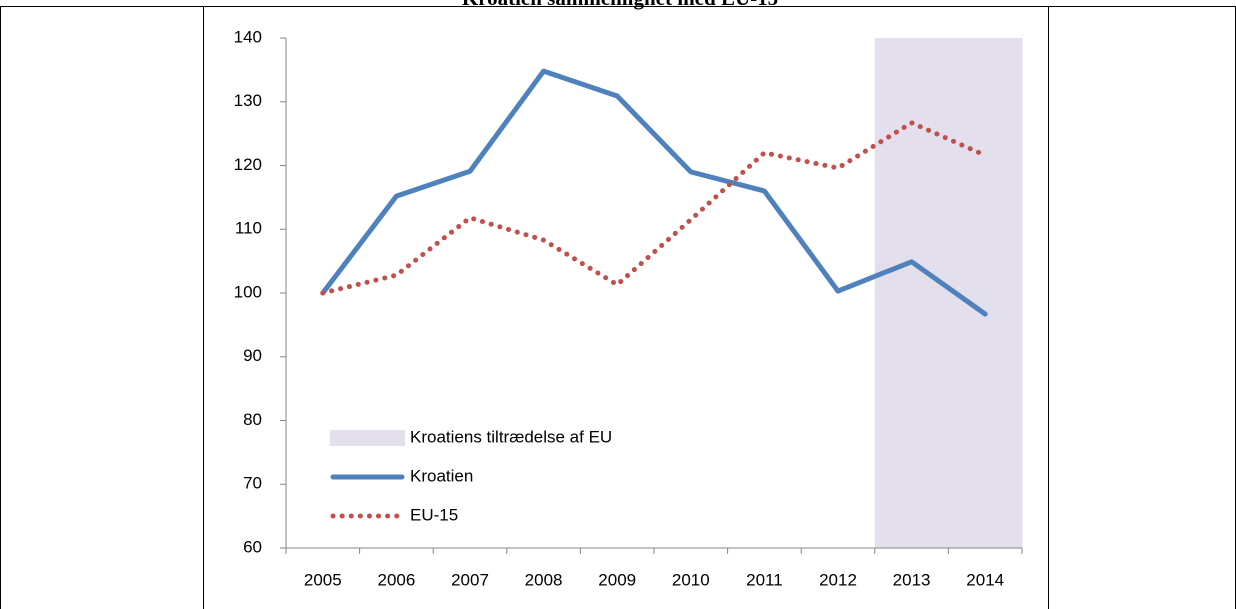 Image resolution: width=1236 pixels, height=609 pixels. Describe the element at coordinates (838, 579) in the screenshot. I see `x-tick-label: 2012` at that location.